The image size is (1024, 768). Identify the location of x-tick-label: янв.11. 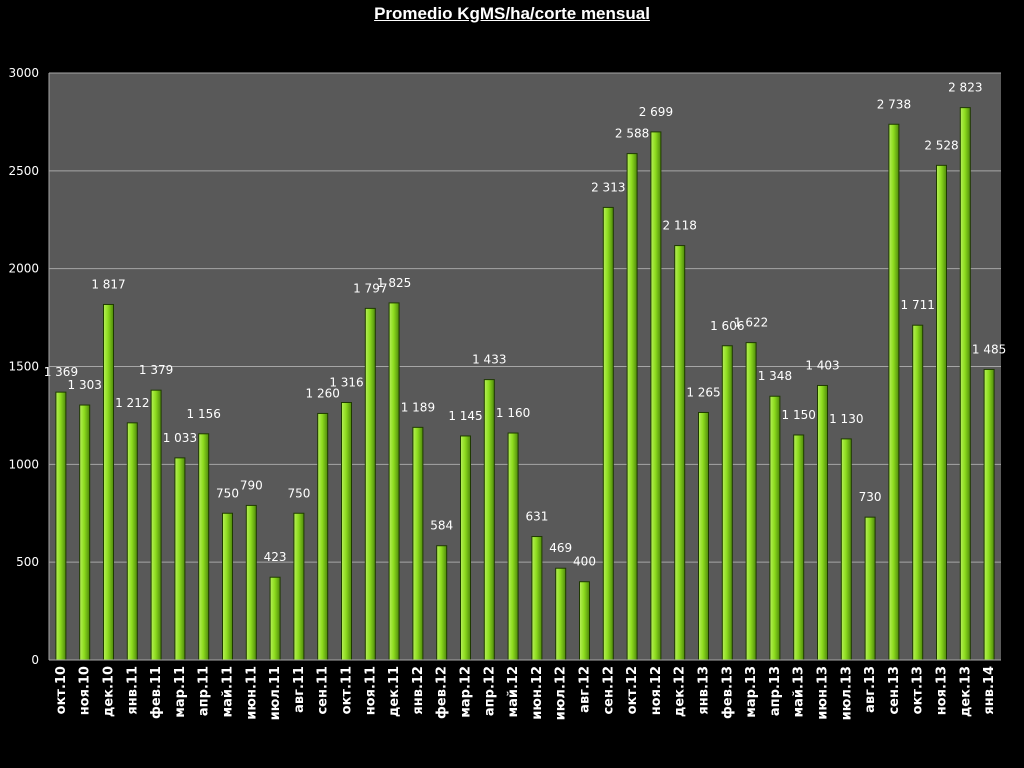
(132, 690).